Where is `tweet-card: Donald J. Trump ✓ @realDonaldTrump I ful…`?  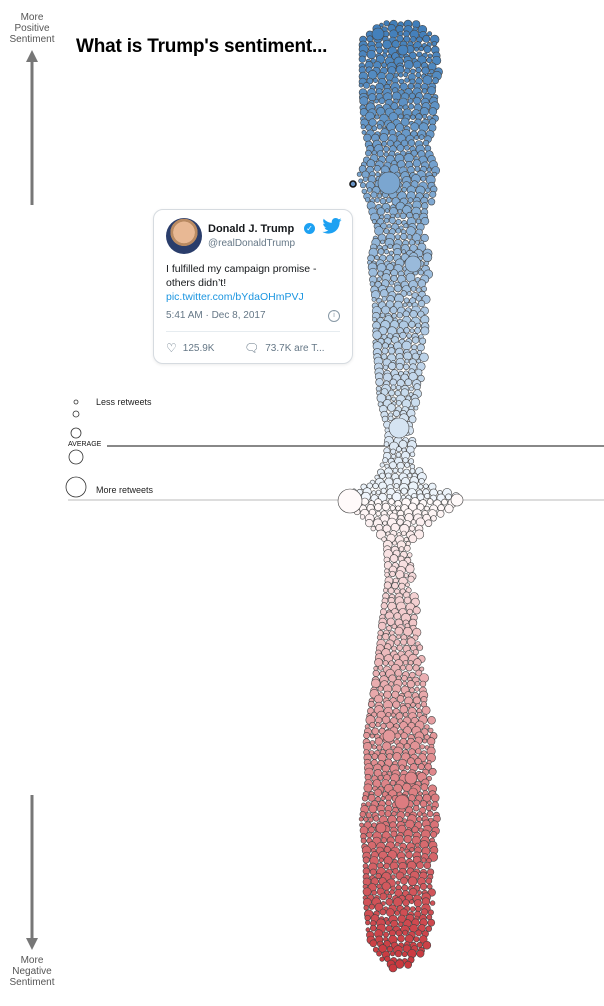
tweet-card: Donald J. Trump ✓ @realDonaldTrump I ful… is located at coordinates (253, 286).